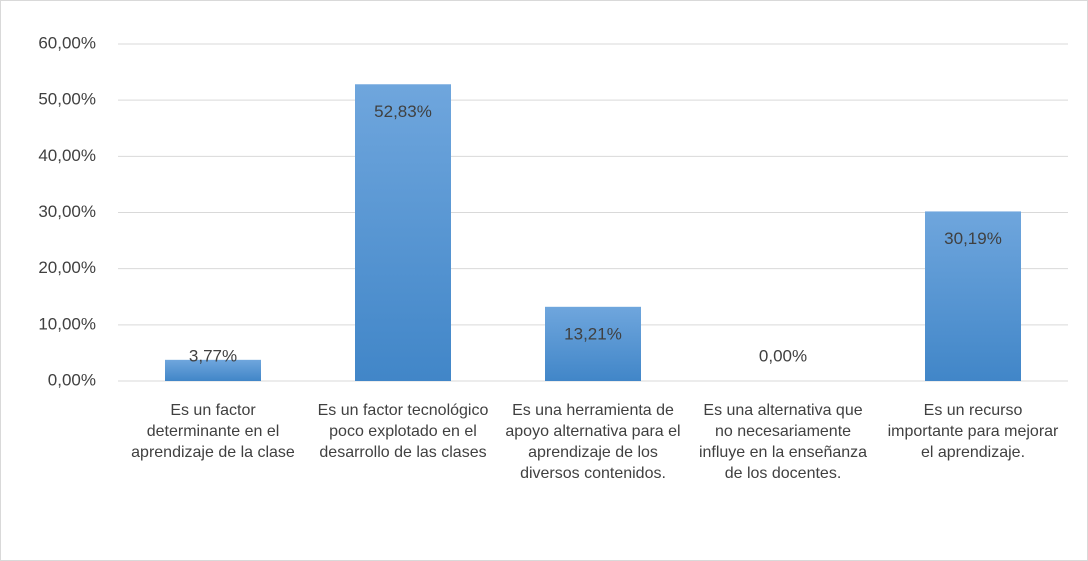  Describe the element at coordinates (783, 355) in the screenshot. I see `data-label: 0,00%` at that location.